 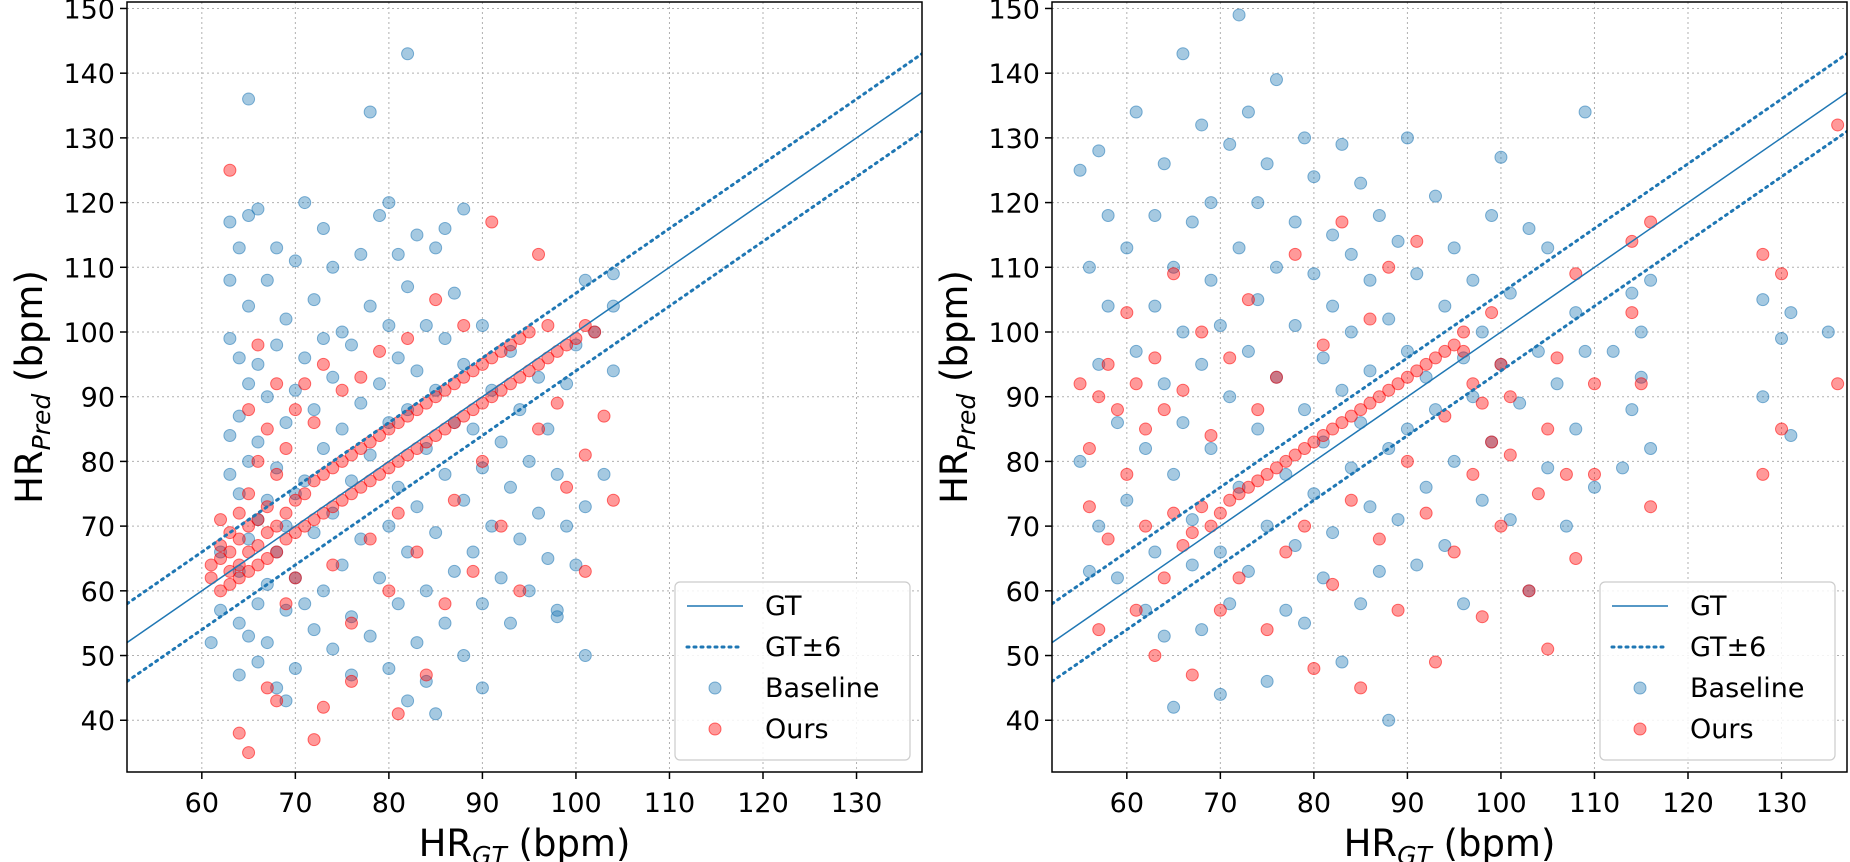 I want to click on y-tick-label: 140, so click(x=1014, y=74).